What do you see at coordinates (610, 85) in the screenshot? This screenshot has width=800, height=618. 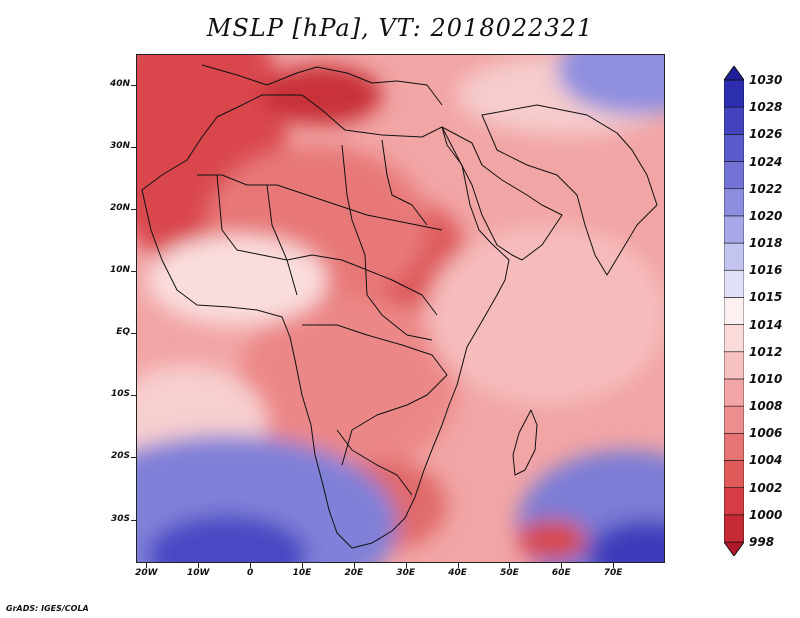 I see `asia-high` at bounding box center [610, 85].